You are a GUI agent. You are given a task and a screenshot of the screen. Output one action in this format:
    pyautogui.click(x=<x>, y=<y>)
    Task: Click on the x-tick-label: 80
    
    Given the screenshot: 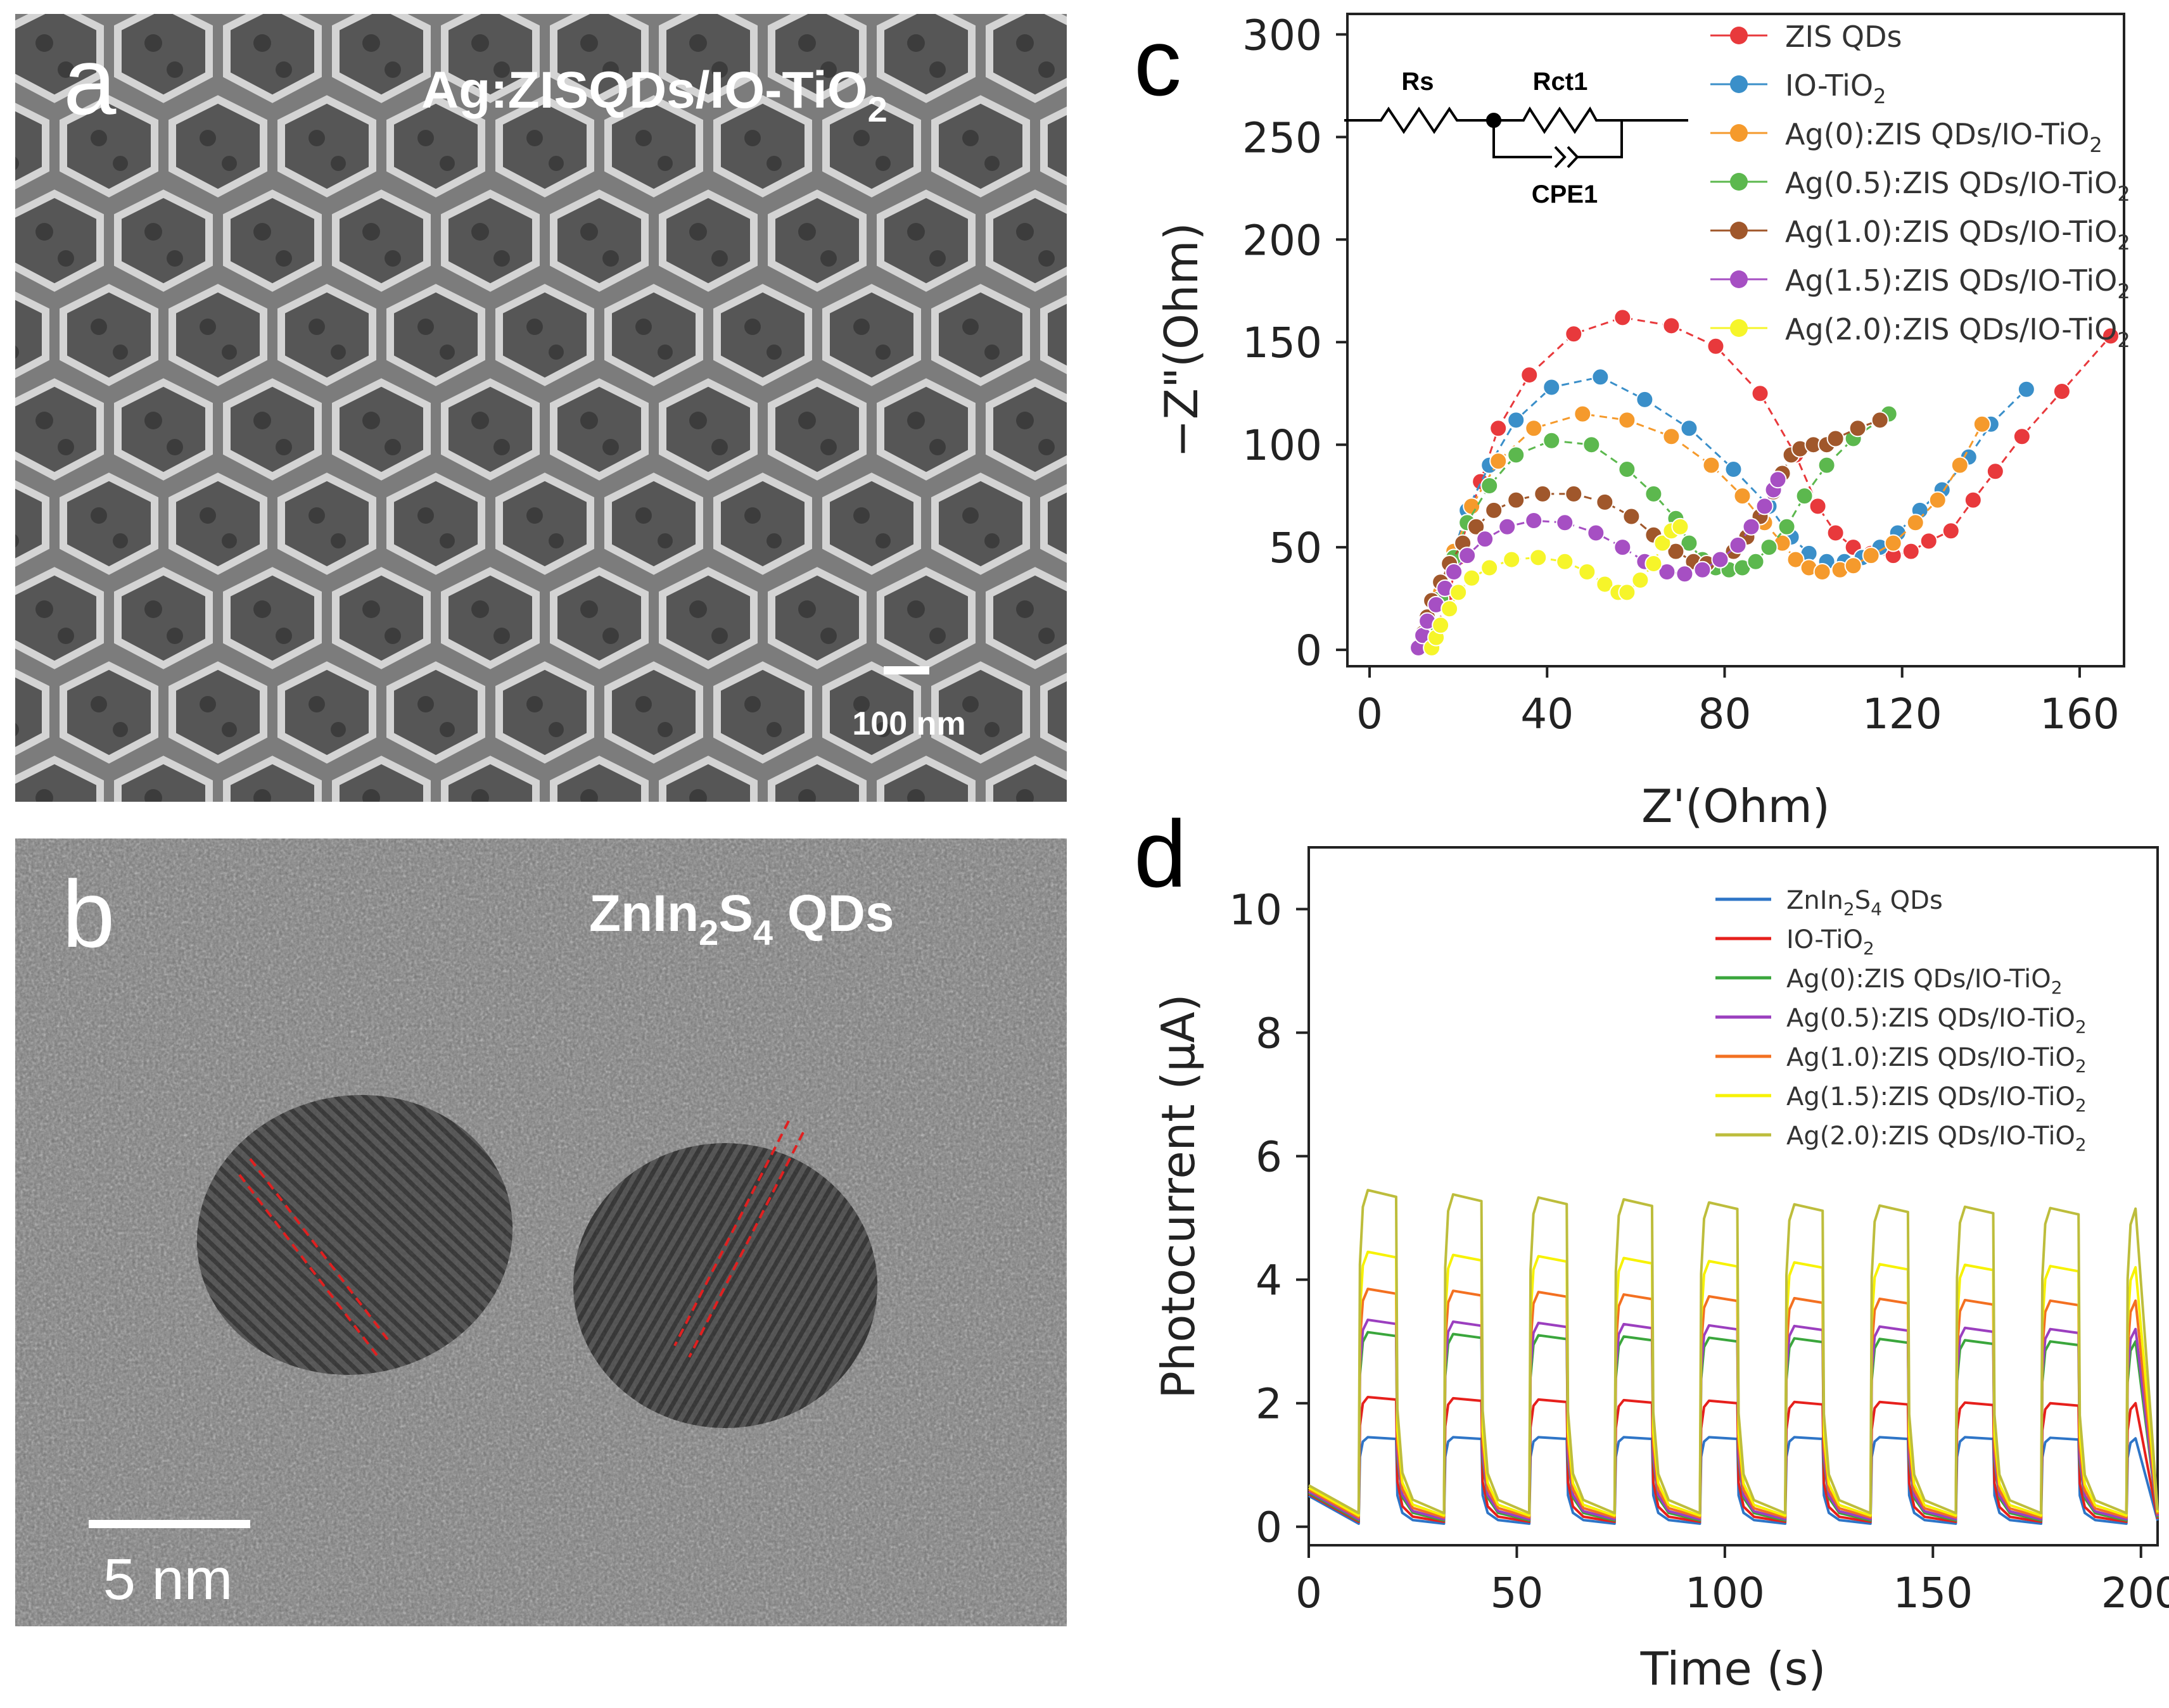 What is the action you would take?
    pyautogui.click(x=1725, y=714)
    